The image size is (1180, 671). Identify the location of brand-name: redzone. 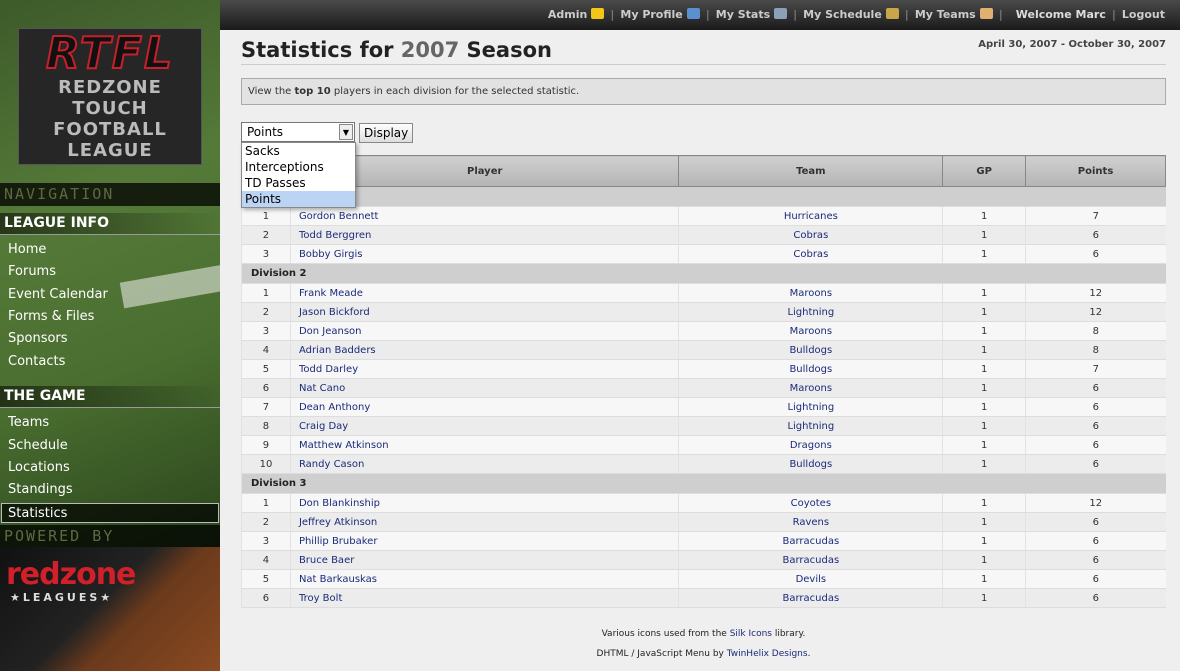
(71, 574).